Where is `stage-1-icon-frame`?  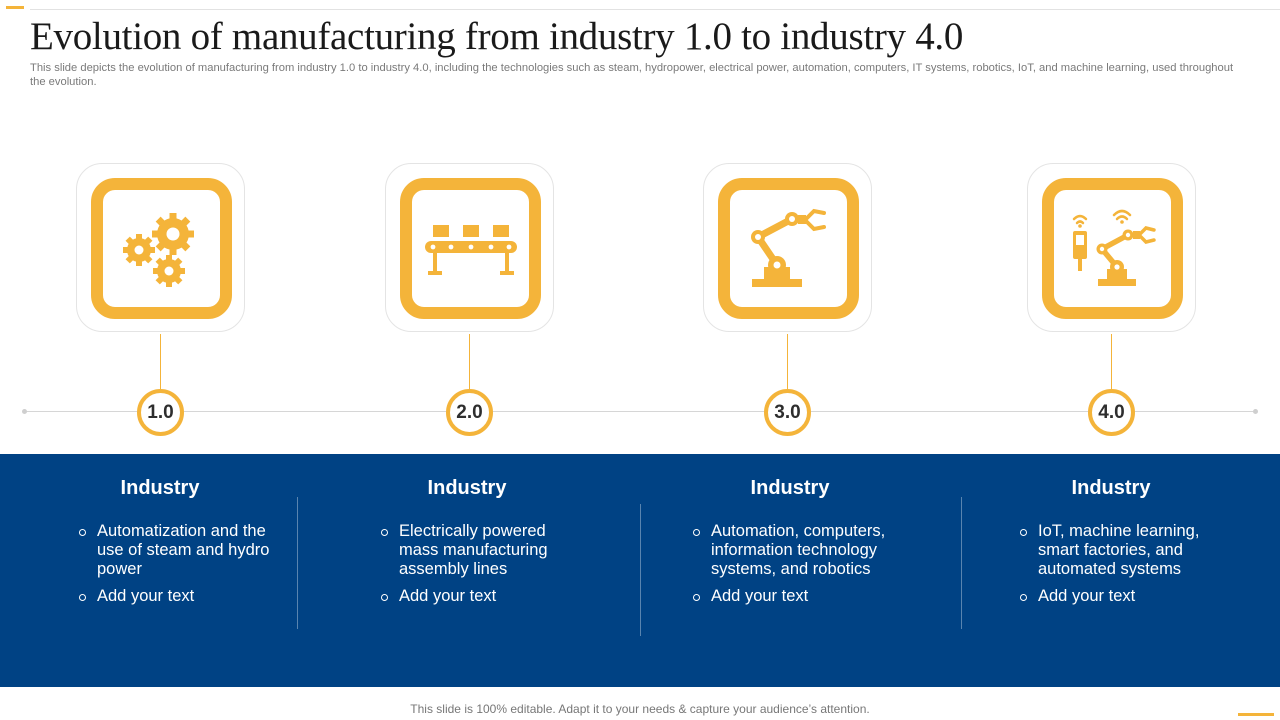
stage-1-icon-frame is located at coordinates (161, 248).